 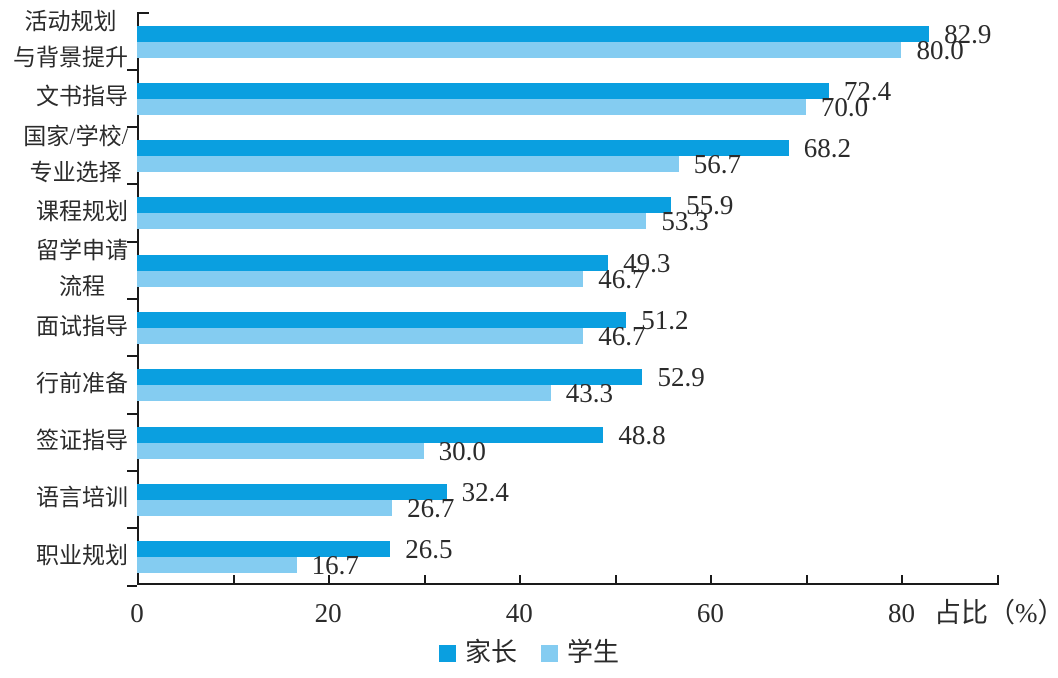 I want to click on legend-item-students: 学生, so click(x=580, y=653).